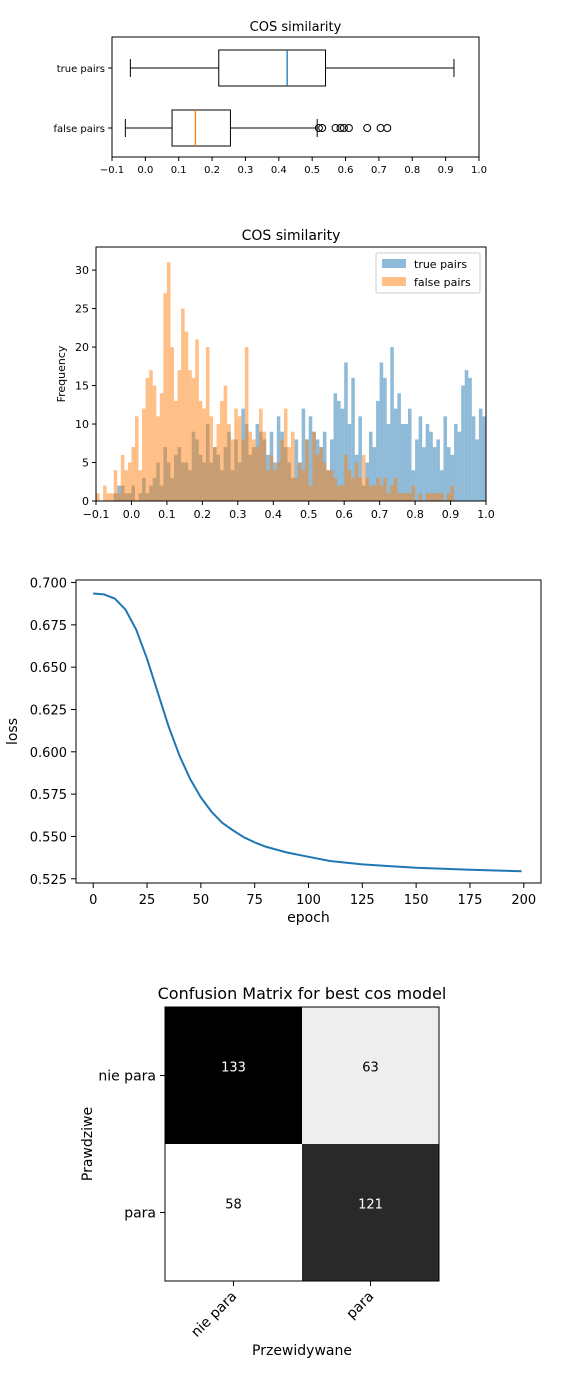  What do you see at coordinates (308, 918) in the screenshot?
I see `x-axis-label: epoch` at bounding box center [308, 918].